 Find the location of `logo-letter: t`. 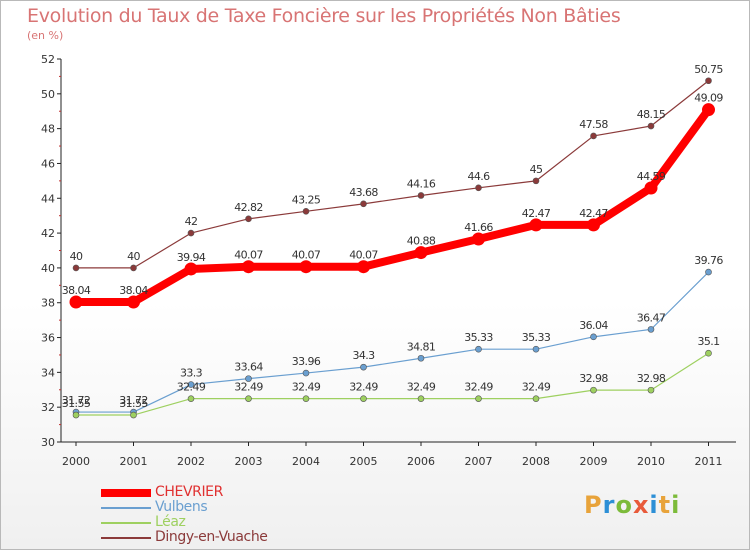

logo-letter: t is located at coordinates (665, 505).